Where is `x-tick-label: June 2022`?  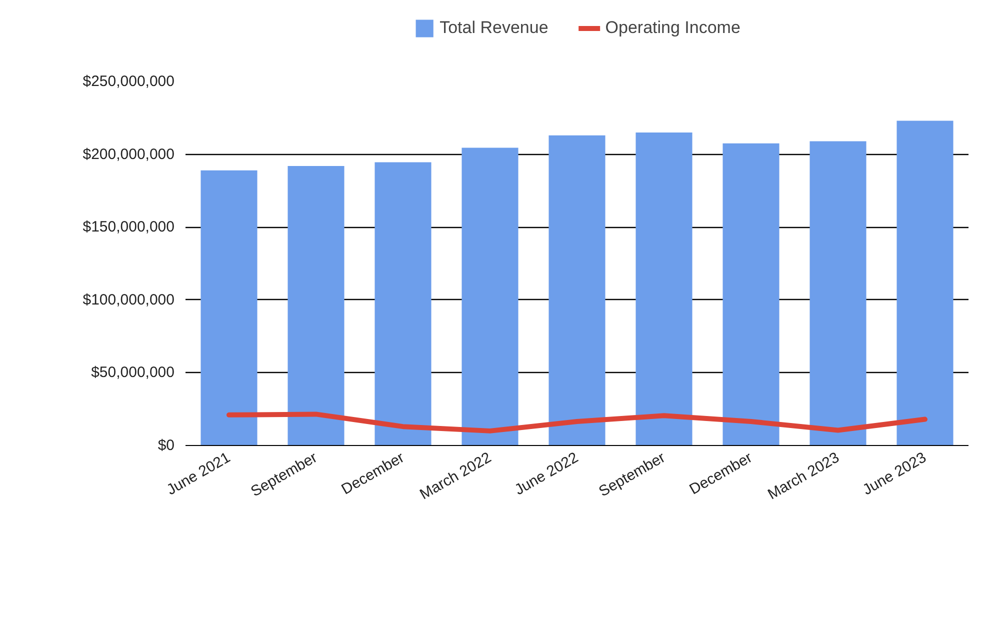
x-tick-label: June 2022 is located at coordinates (547, 474).